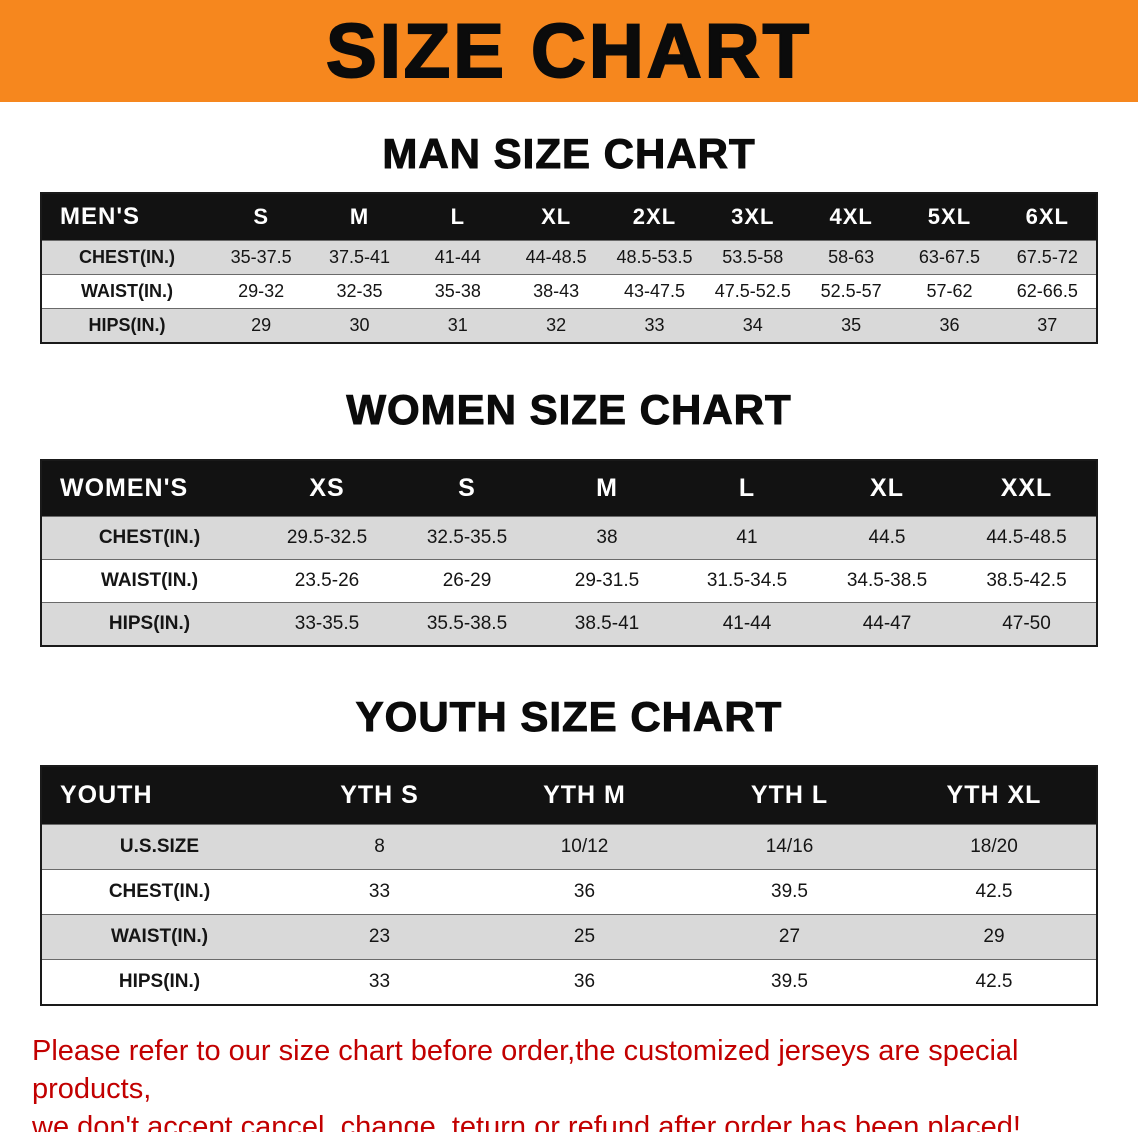  Describe the element at coordinates (851, 257) in the screenshot. I see `size-value: 58-63` at that location.